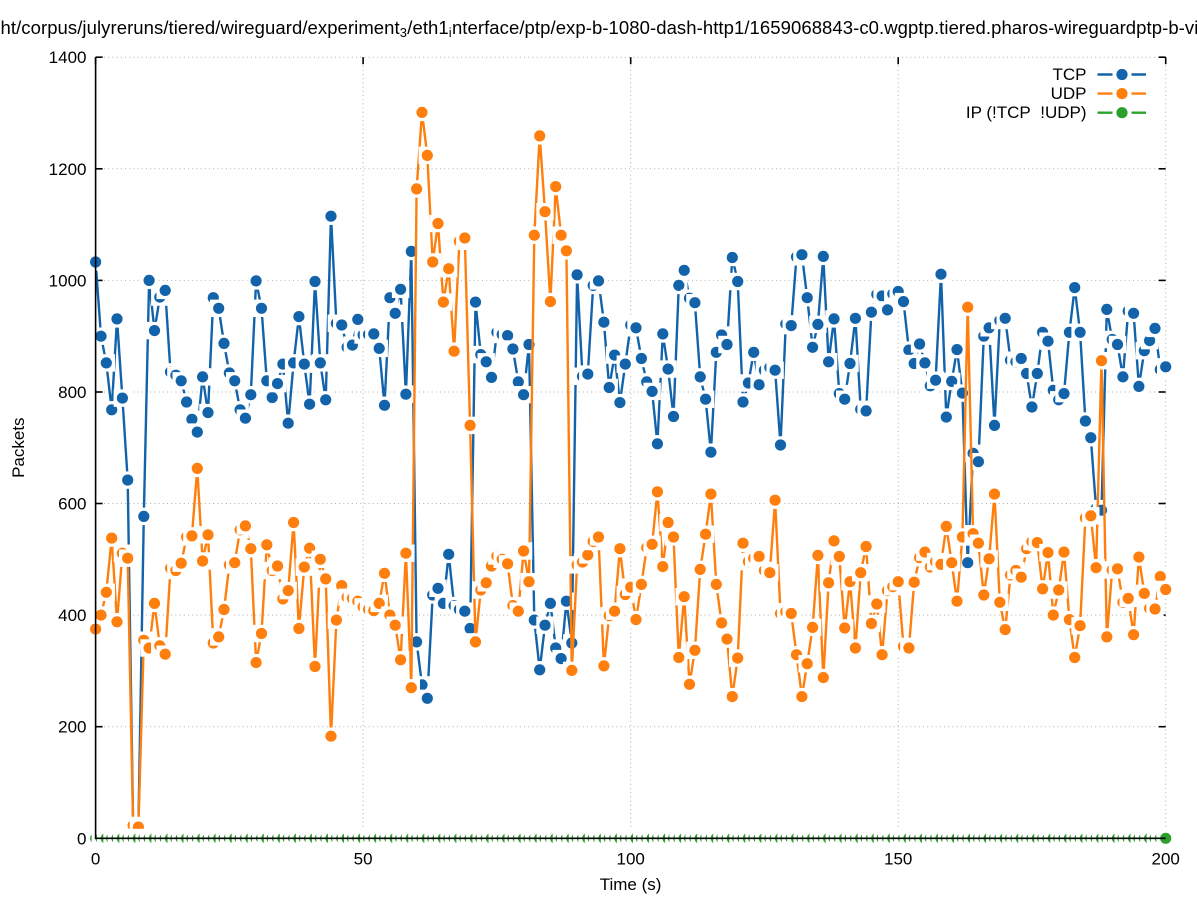  What do you see at coordinates (18, 447) in the screenshot?
I see `svg-text: Packets` at bounding box center [18, 447].